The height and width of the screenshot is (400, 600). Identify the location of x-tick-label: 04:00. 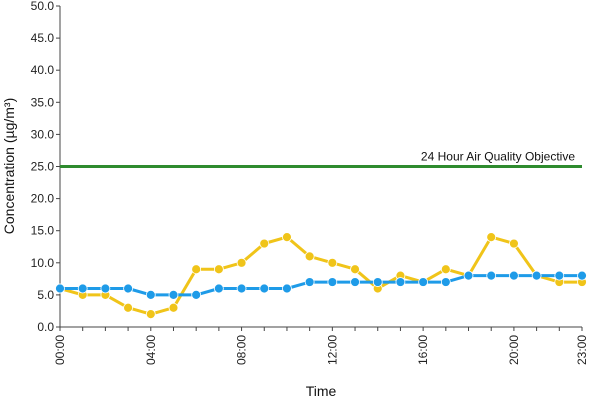
(151, 350).